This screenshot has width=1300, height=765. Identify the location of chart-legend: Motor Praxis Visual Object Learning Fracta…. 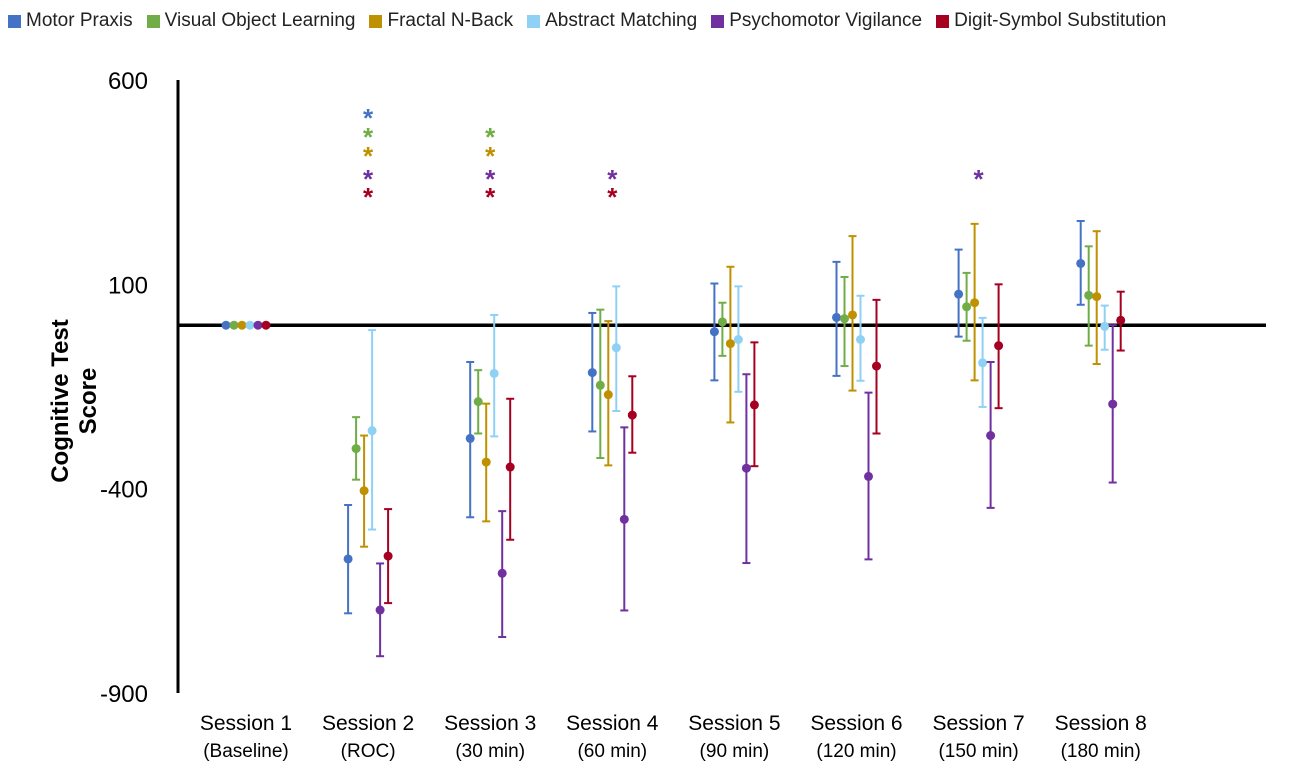
(653, 21).